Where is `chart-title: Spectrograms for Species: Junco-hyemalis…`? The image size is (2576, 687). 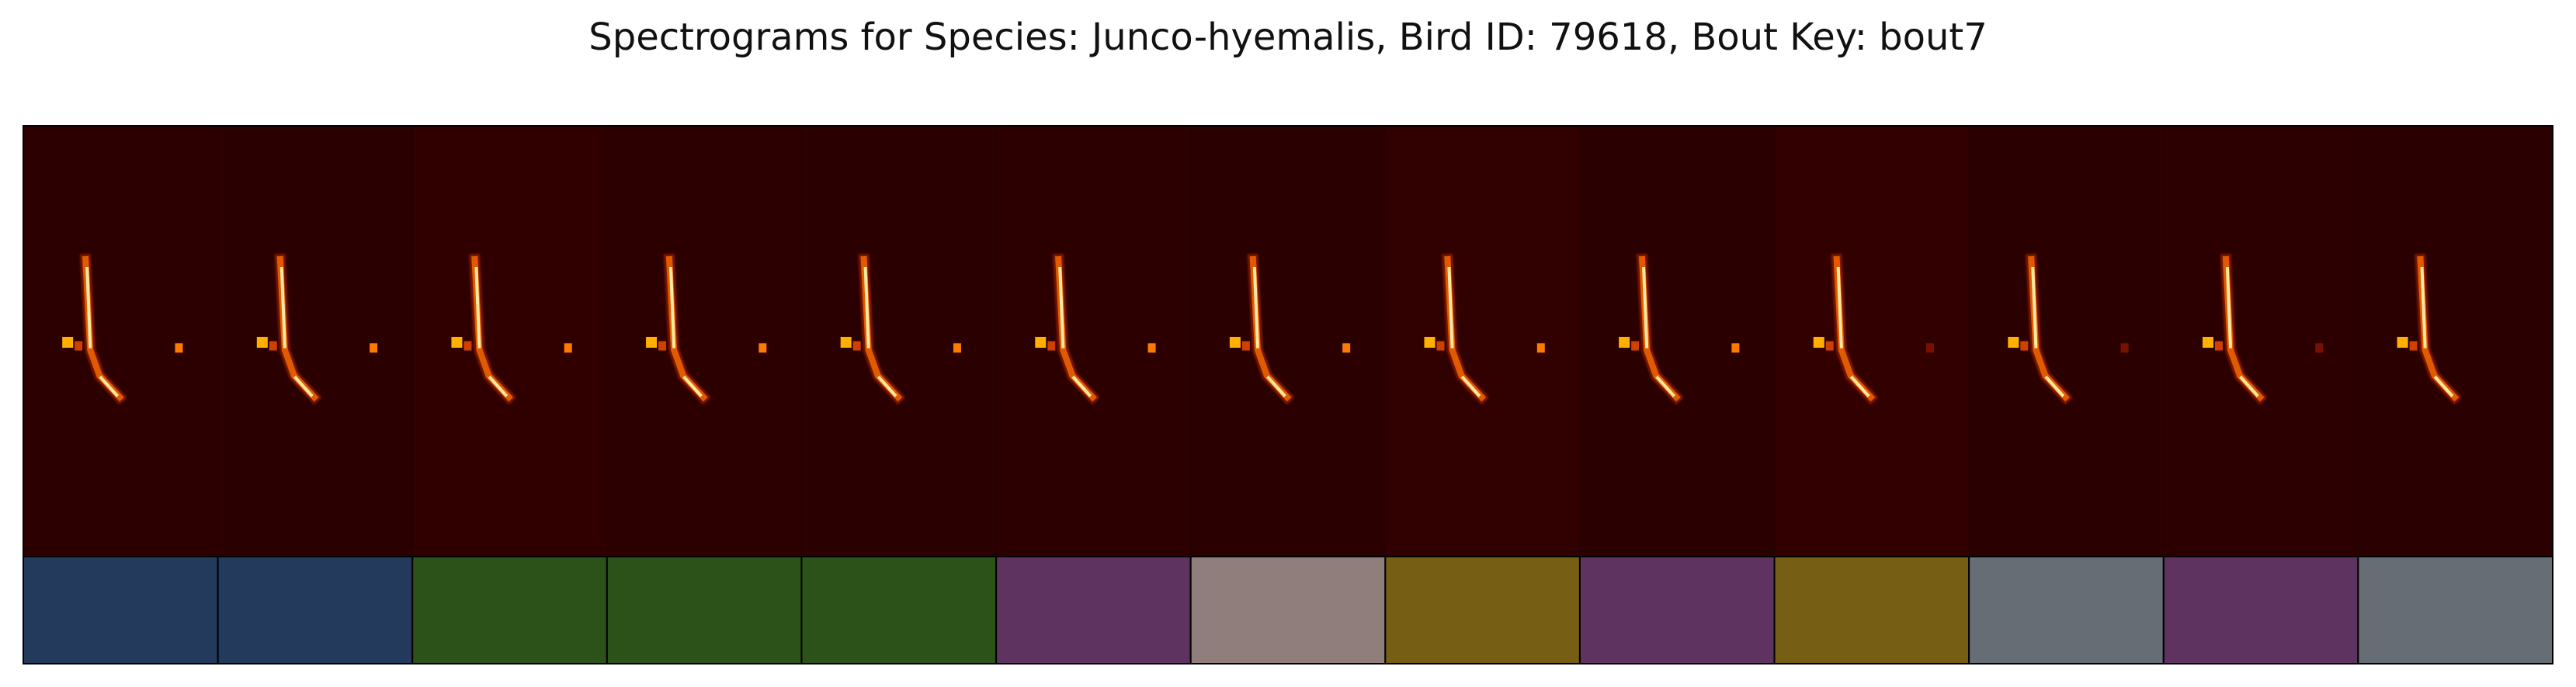
chart-title: Spectrograms for Species: Junco-hyemalis… is located at coordinates (1288, 37).